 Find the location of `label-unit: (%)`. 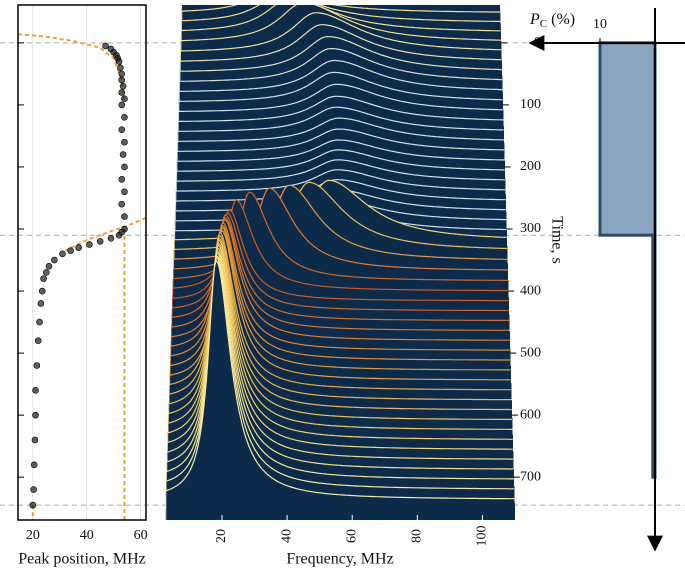

label-unit: (%) is located at coordinates (563, 19).